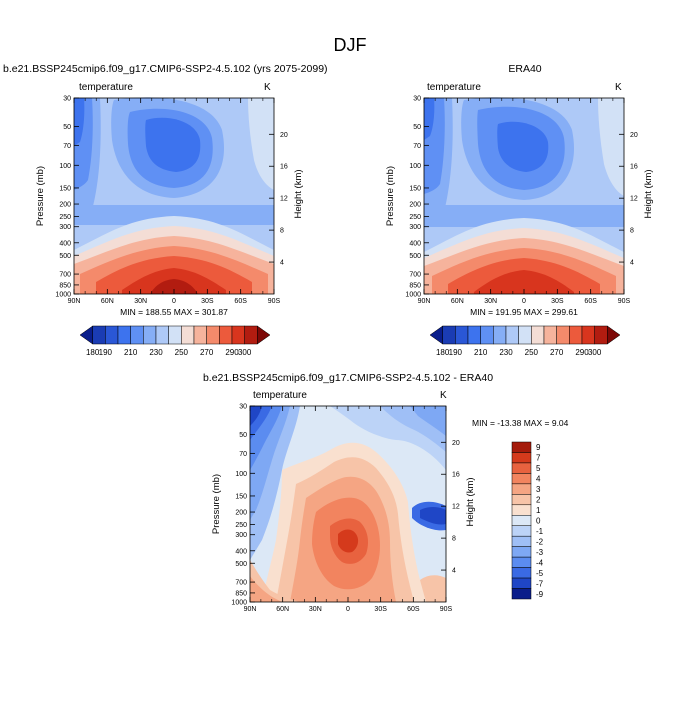  Describe the element at coordinates (618, 87) in the screenshot. I see `panel-obs-units: K` at that location.